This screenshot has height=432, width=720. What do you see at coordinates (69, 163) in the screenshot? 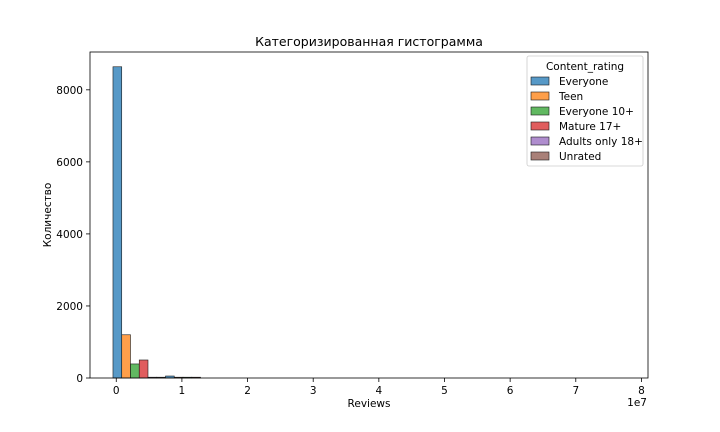
I see `y-tick-label: 6000` at bounding box center [69, 163].